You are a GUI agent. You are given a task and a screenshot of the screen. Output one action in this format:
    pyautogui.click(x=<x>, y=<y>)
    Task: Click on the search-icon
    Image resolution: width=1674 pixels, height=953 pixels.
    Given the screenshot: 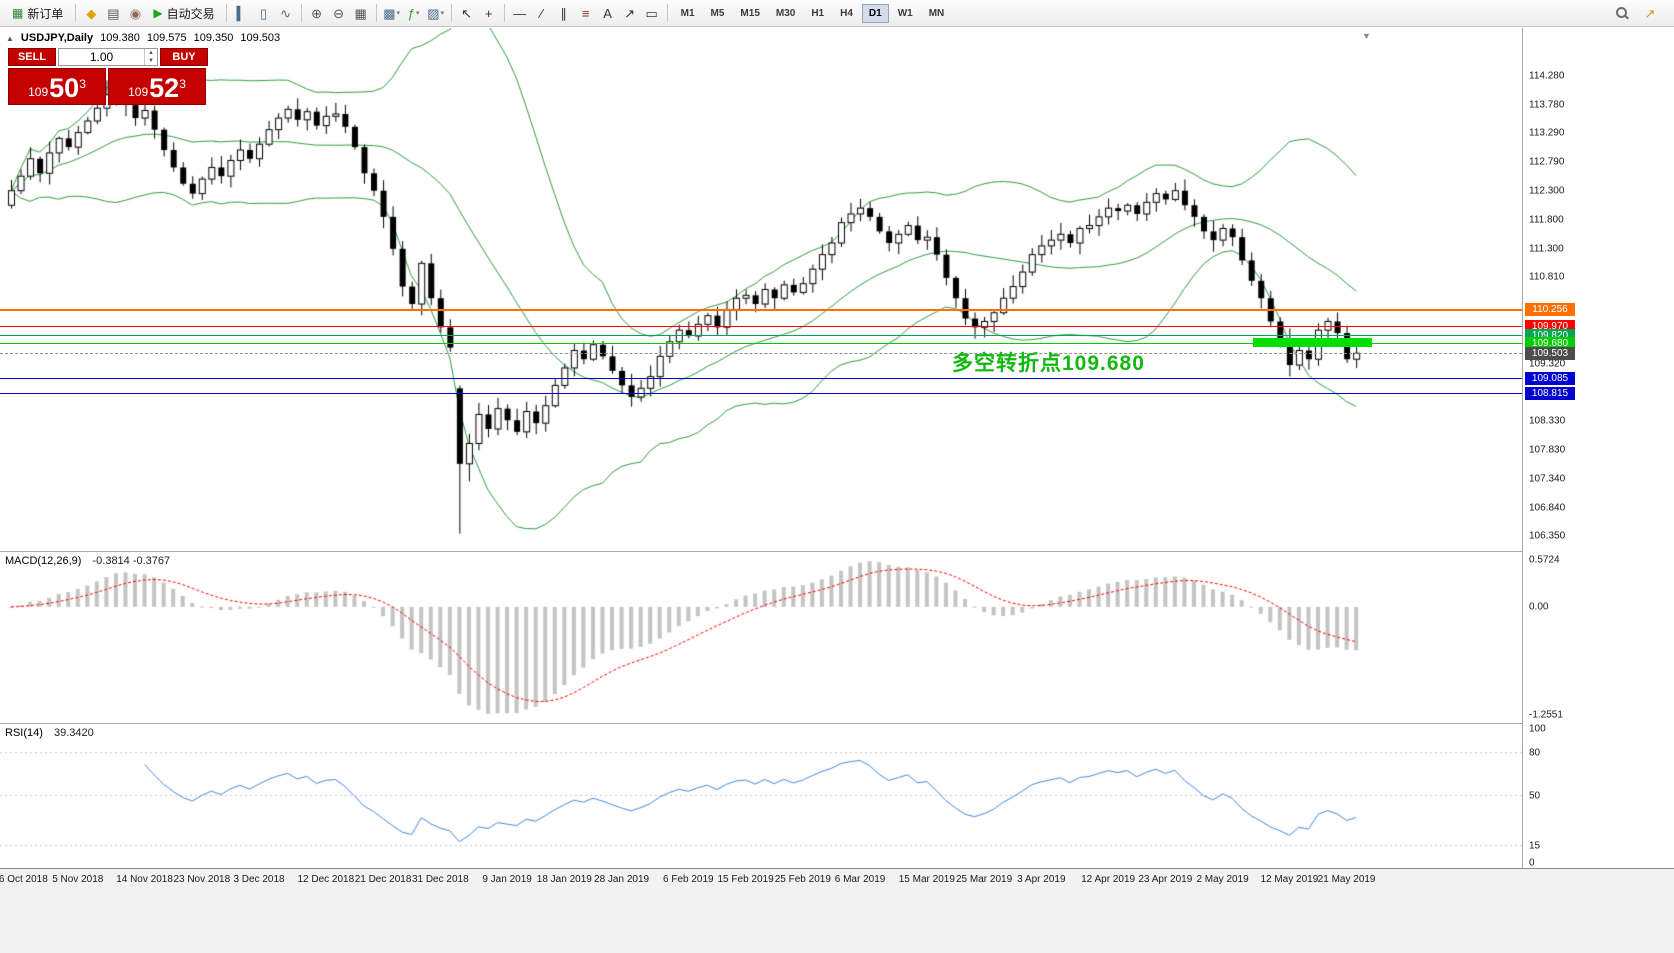 What is the action you would take?
    pyautogui.click(x=1622, y=13)
    